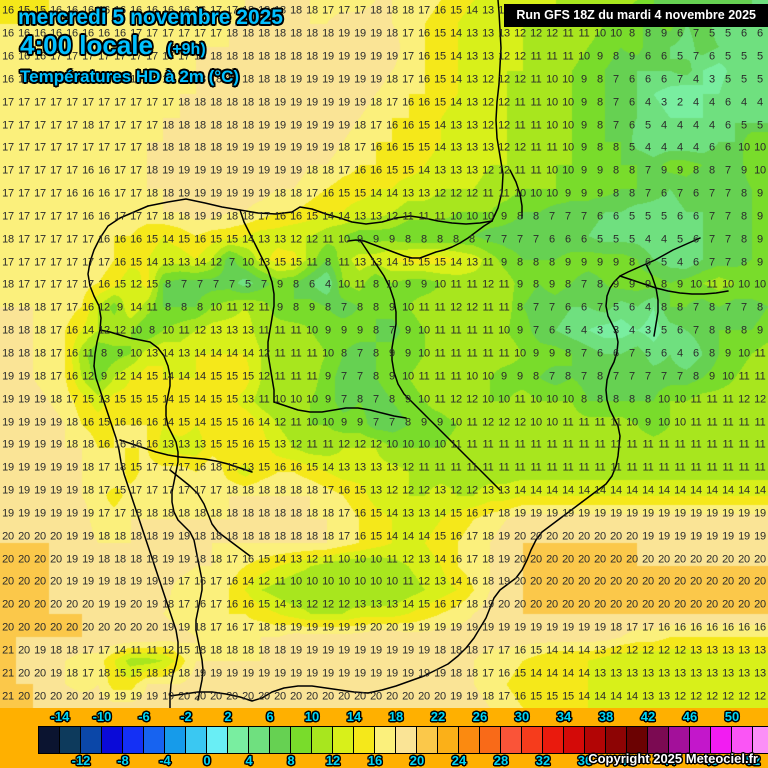 The width and height of the screenshot is (768, 768). What do you see at coordinates (632, 353) in the screenshot?
I see `grid-temperature-value: 7` at bounding box center [632, 353].